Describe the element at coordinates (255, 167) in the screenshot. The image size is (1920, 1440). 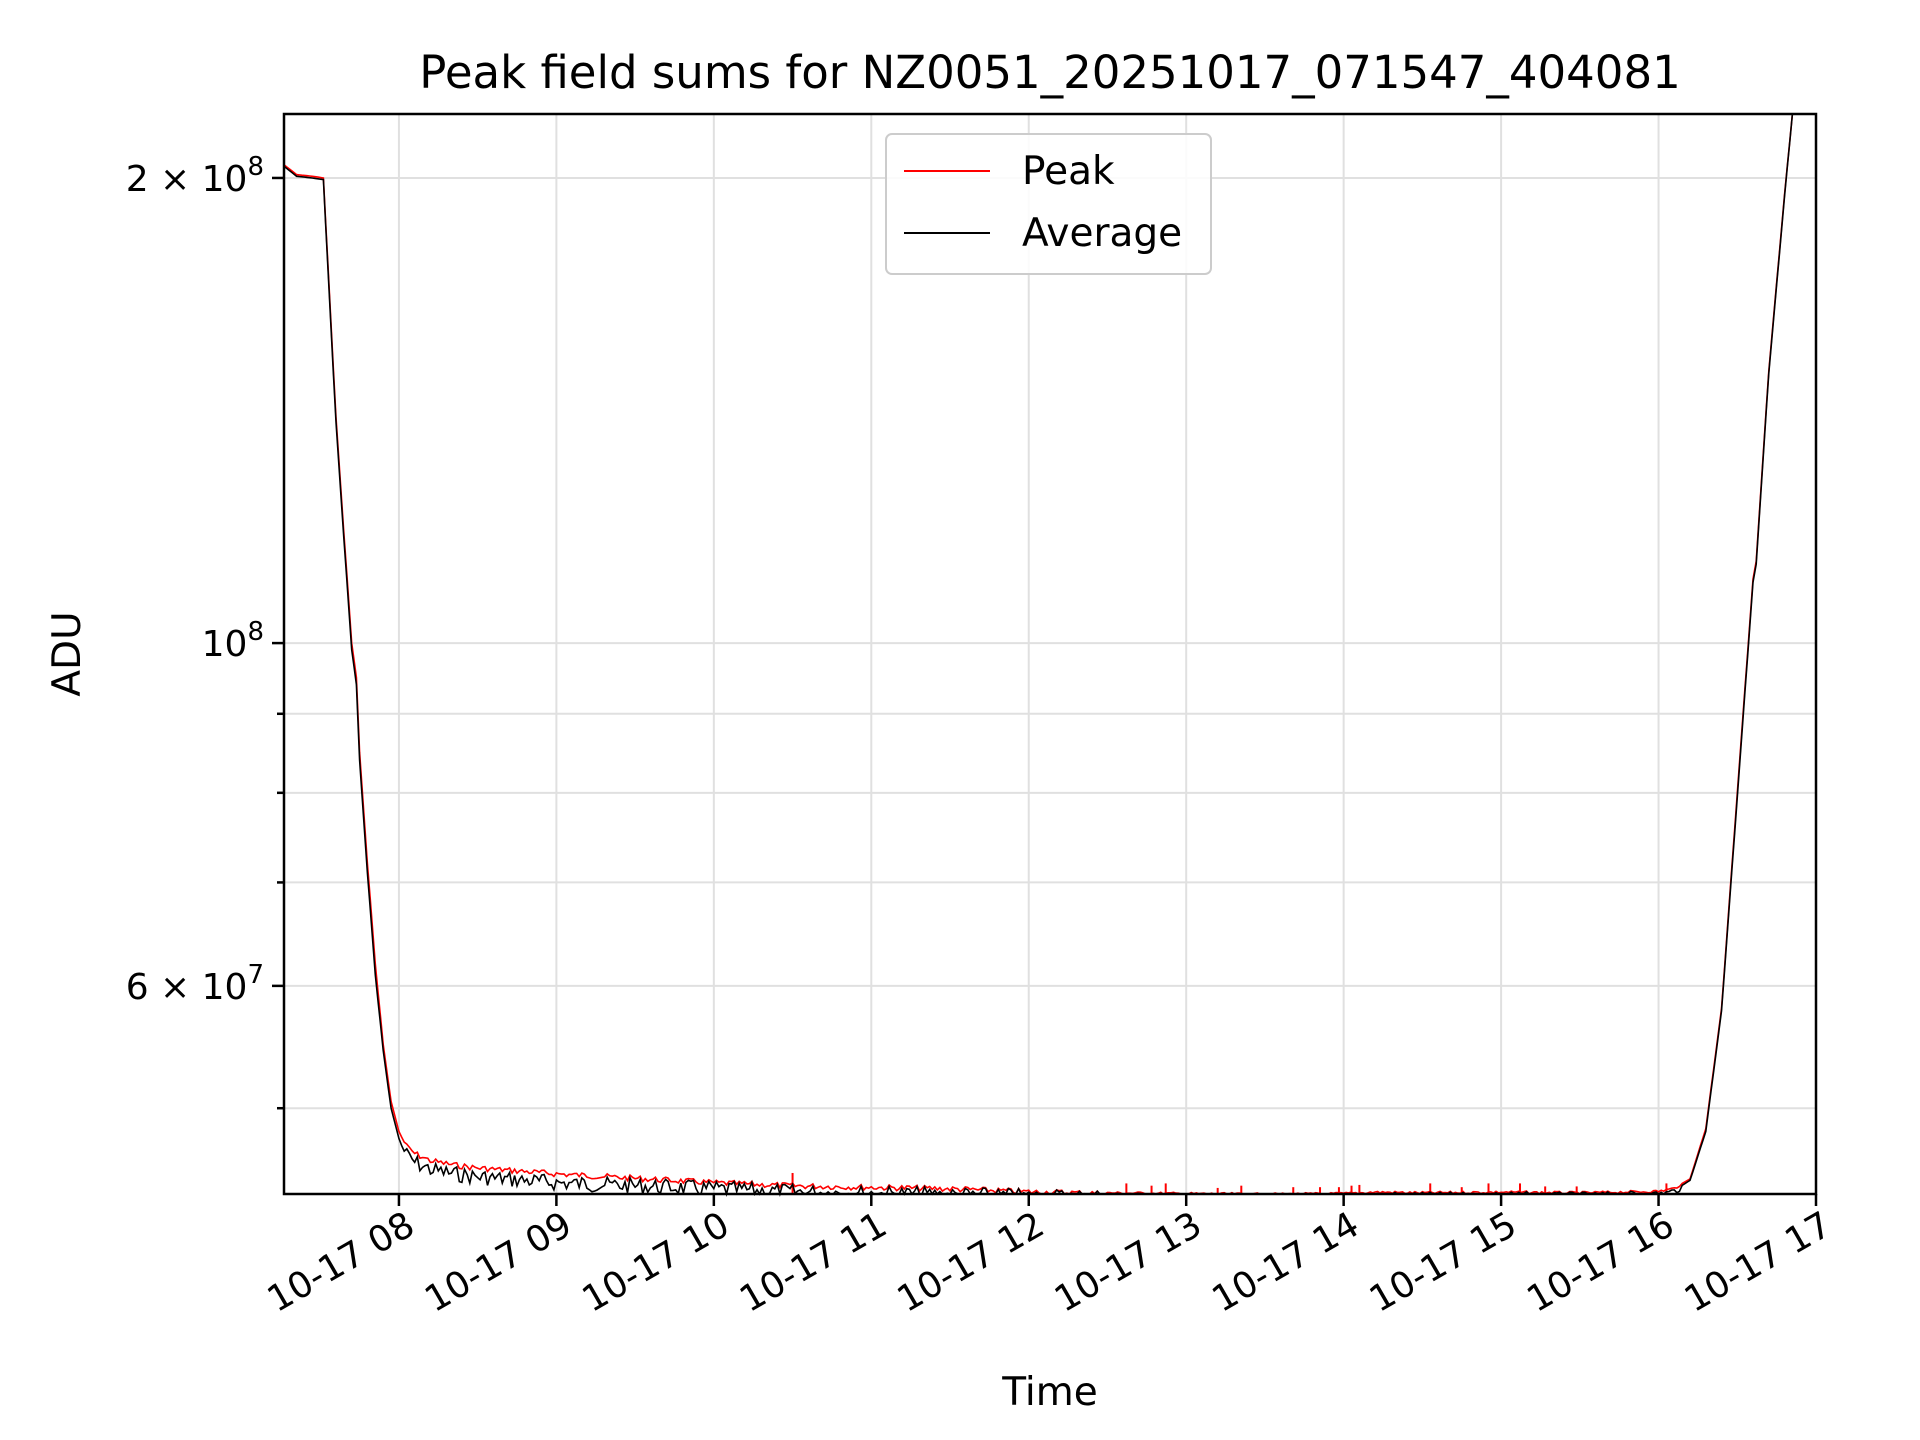
I see `y-tick-label-exp-0: 8` at that location.